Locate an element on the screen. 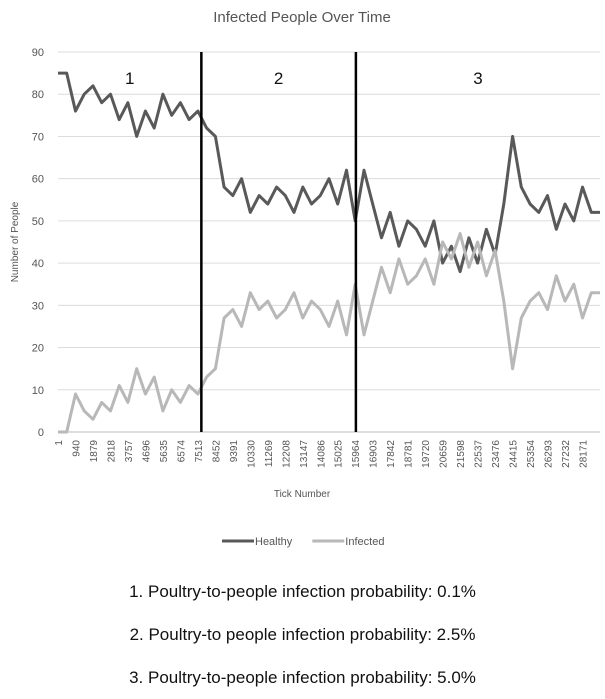 This screenshot has width=605, height=699. x-tick-label: 19720 is located at coordinates (426, 454).